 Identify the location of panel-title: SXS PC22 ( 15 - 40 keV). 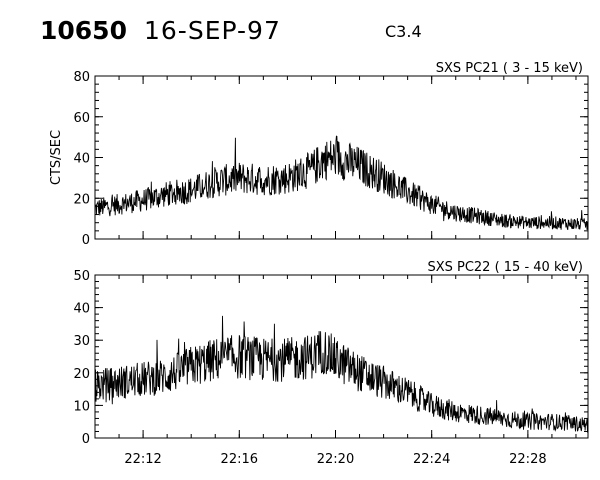
(505, 267).